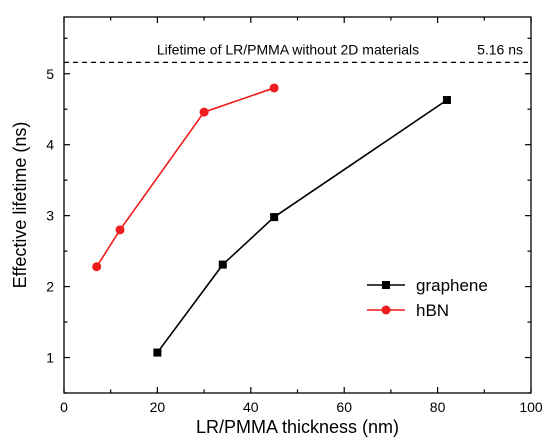 The image size is (547, 447). Describe the element at coordinates (427, 298) in the screenshot. I see `legend: graphene hBN` at that location.